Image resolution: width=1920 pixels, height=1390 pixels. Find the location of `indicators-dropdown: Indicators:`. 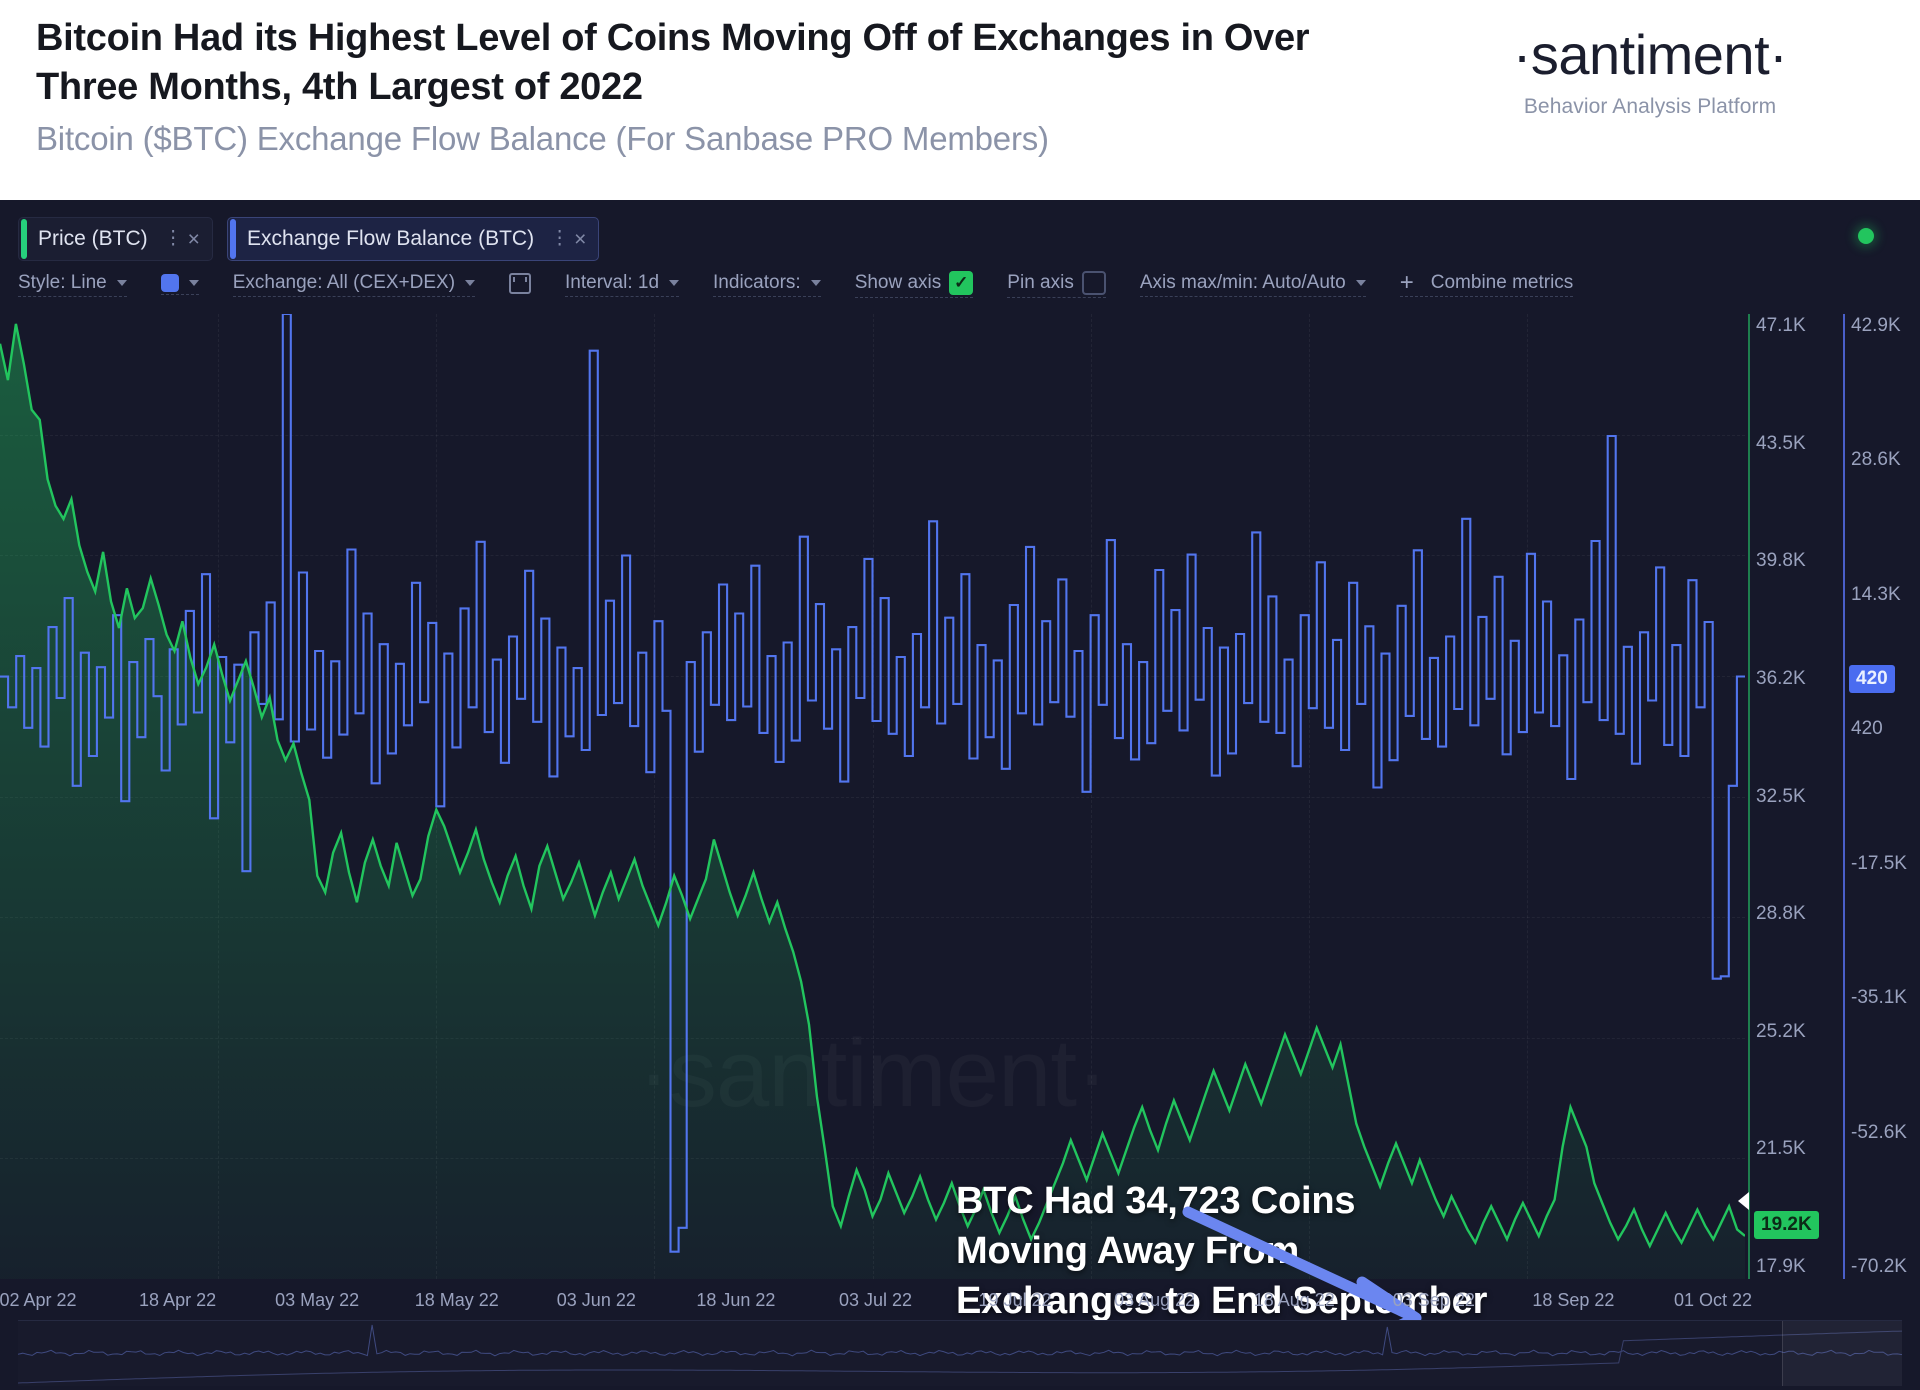

indicators-dropdown: Indicators: is located at coordinates (767, 284).